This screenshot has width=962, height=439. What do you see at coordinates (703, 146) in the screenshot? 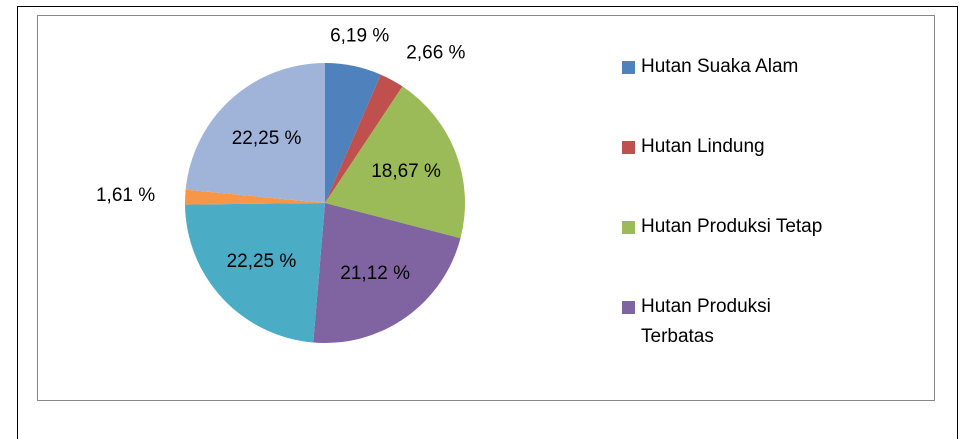
I see `legend-label: Hutan Lindung` at bounding box center [703, 146].